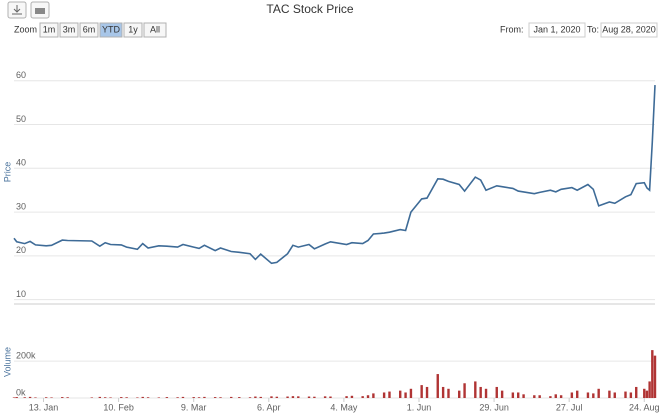 The image size is (660, 413). I want to click on zoom-button-label: 3m, so click(69, 29).